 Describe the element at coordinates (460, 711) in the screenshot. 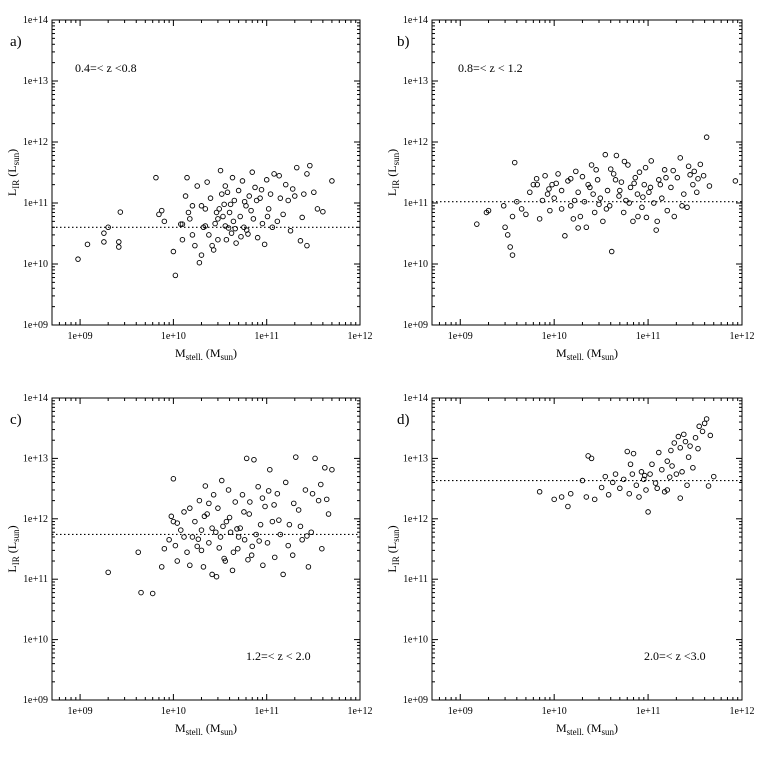

I see `x-tick-label: 1e+09` at that location.